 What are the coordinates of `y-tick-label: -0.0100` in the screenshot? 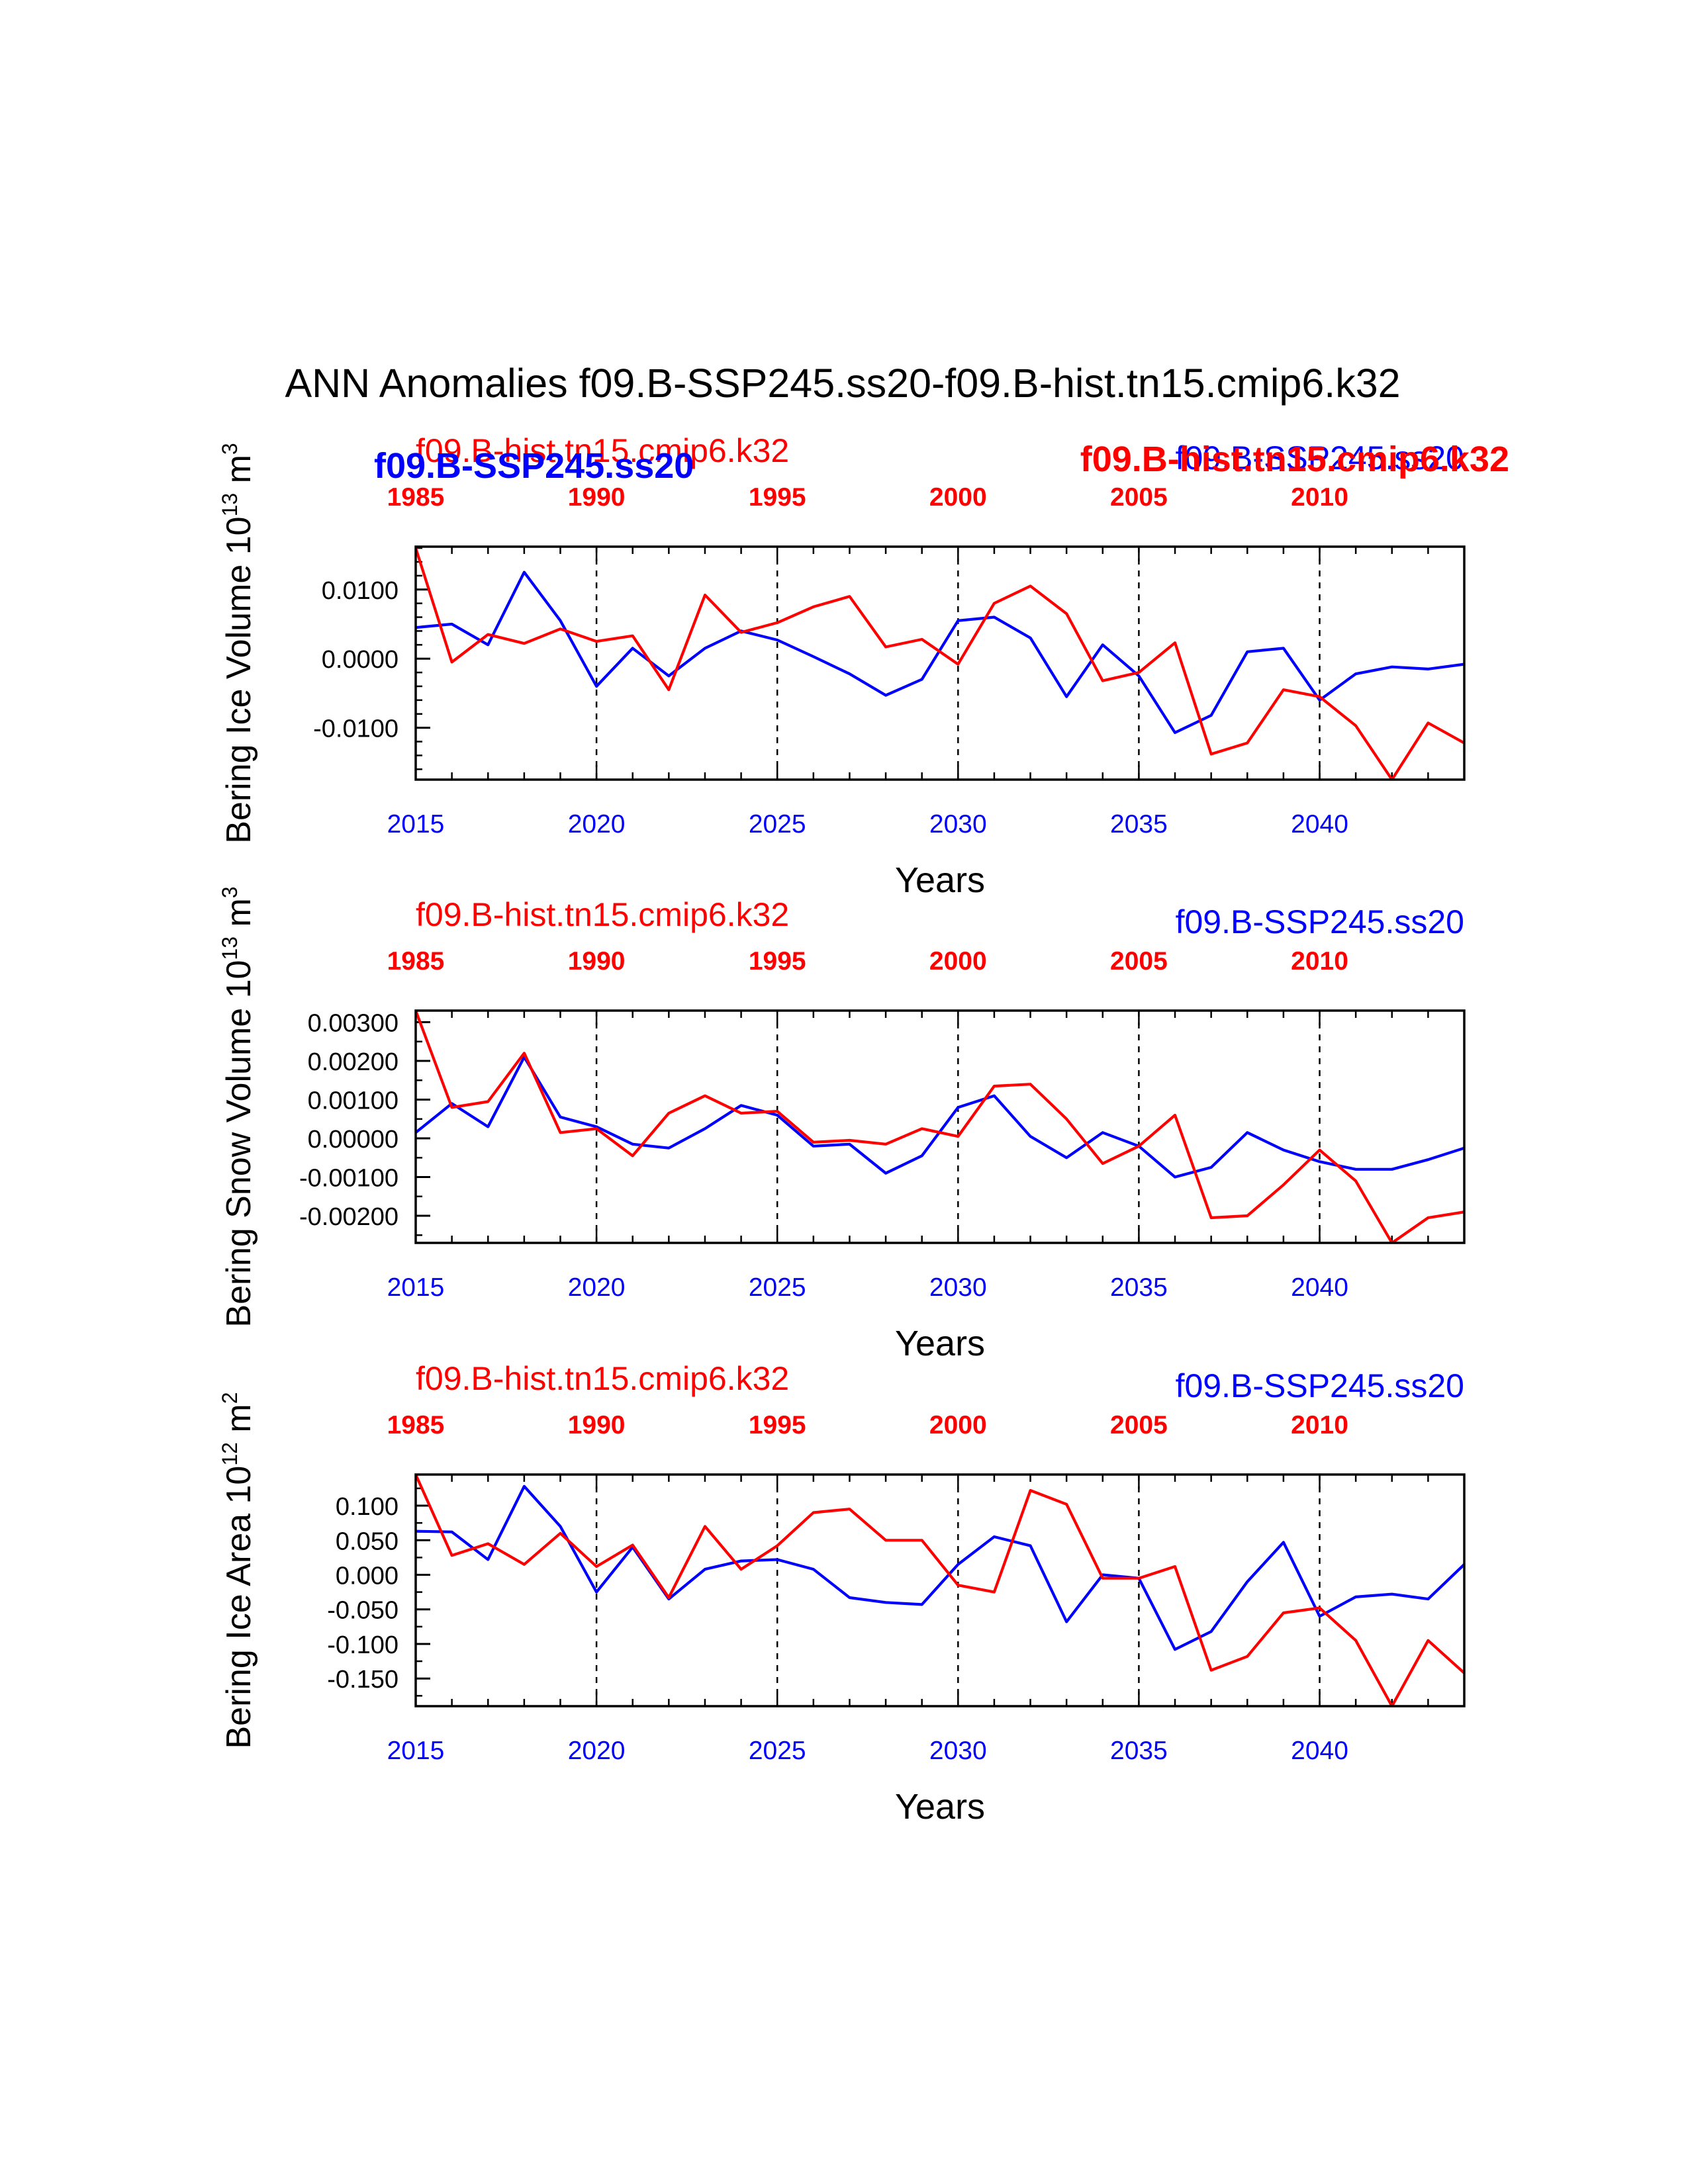 It's located at (356, 729).